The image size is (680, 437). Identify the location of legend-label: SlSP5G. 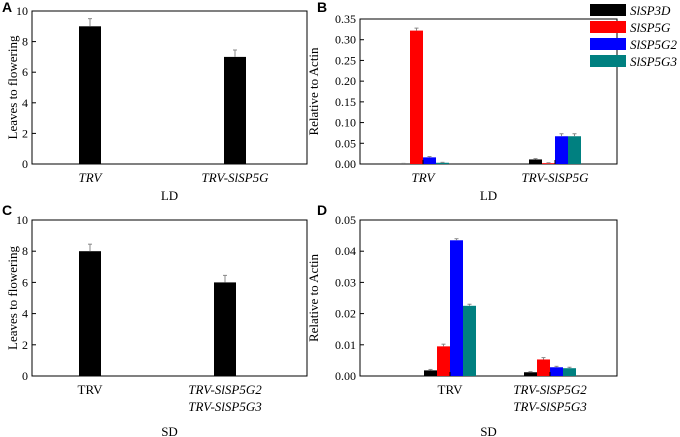
(650, 27).